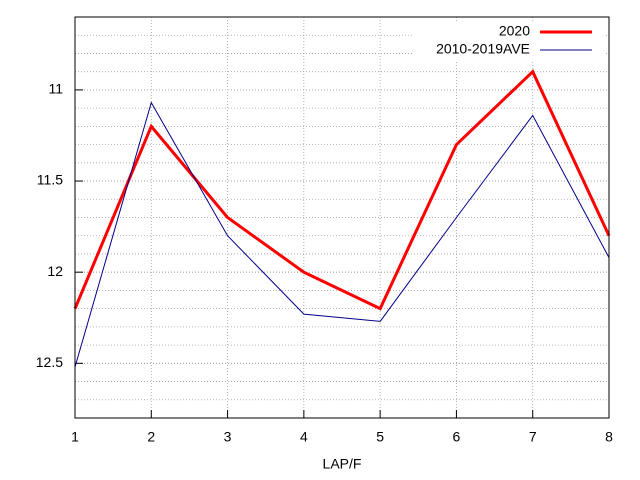 Image resolution: width=640 pixels, height=480 pixels. I want to click on x-tick-label: 2, so click(151, 437).